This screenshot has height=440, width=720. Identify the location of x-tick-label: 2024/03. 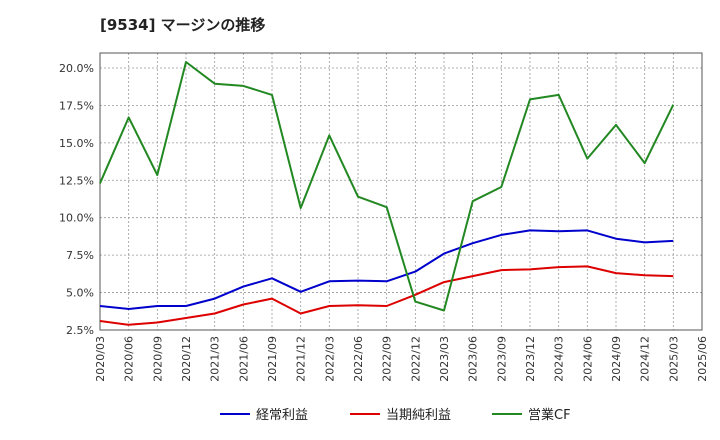
(559, 359).